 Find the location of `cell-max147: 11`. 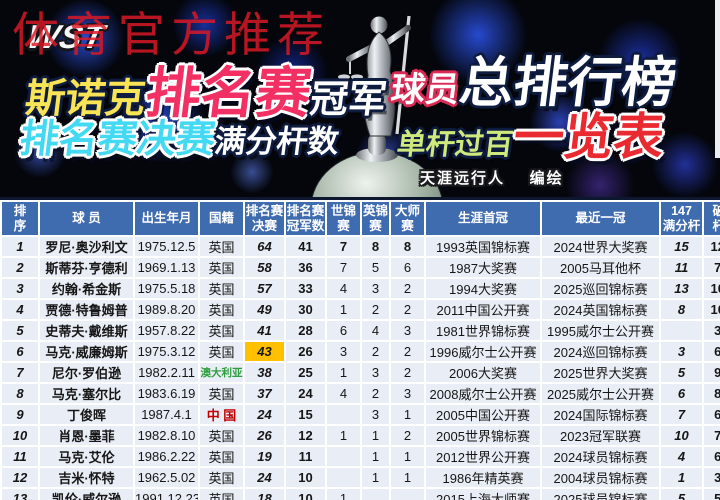

cell-max147: 11 is located at coordinates (681, 267).